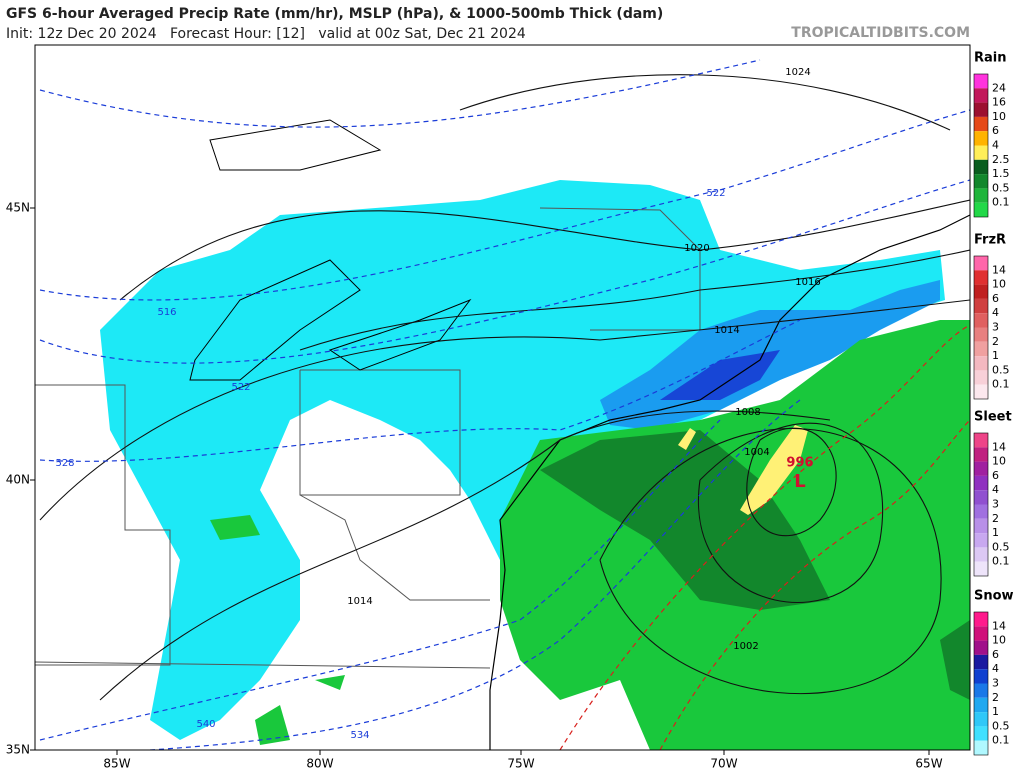 This screenshot has width=1024, height=772. I want to click on rain-heavy, so click(743, 470).